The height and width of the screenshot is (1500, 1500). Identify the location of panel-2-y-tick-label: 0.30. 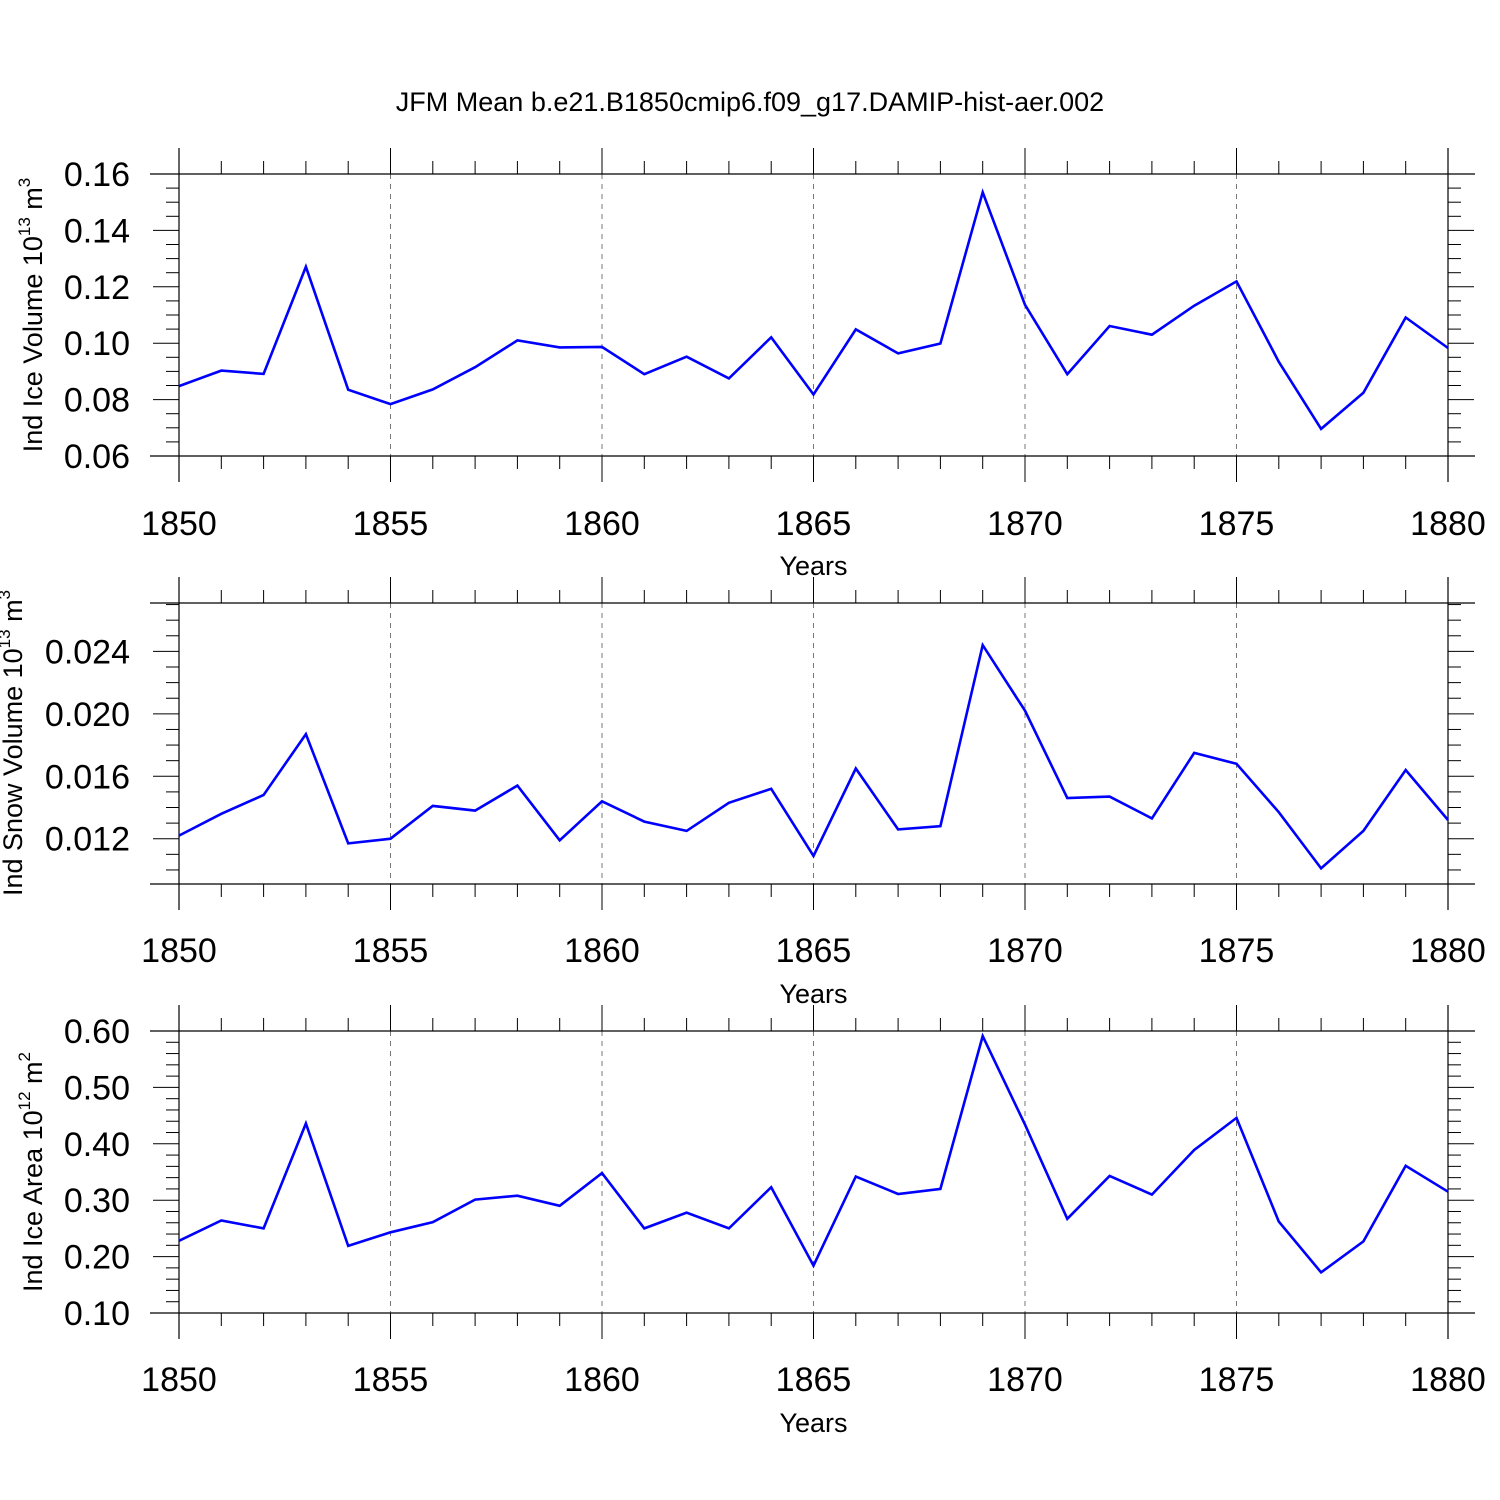
(97, 1201).